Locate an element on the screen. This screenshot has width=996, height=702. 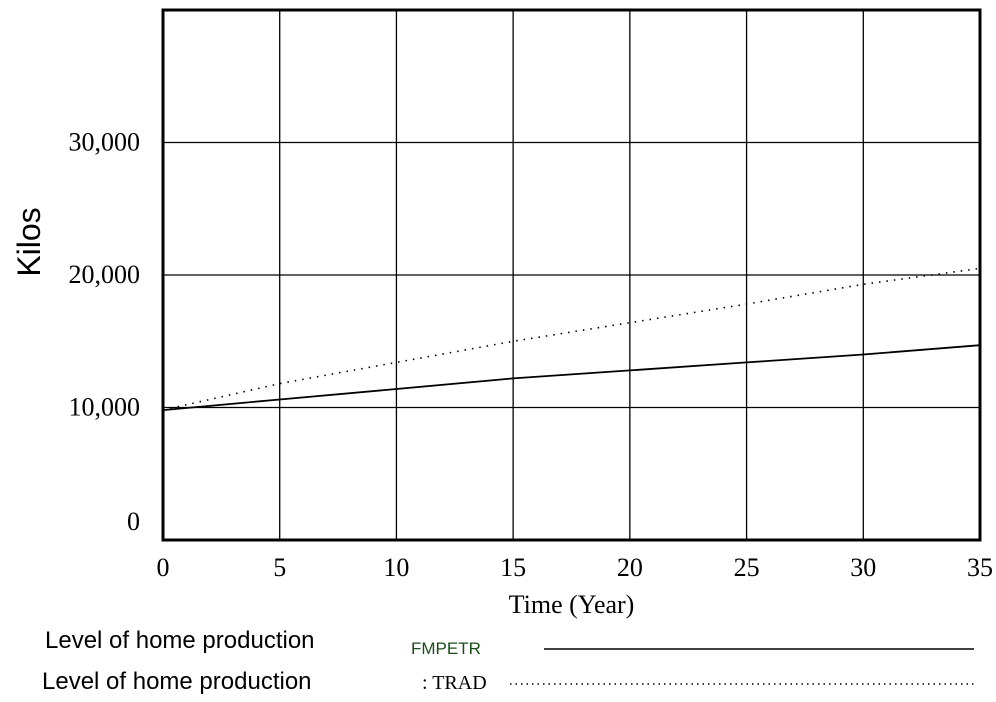
legend-label-1: Level of home production is located at coordinates (180, 640).